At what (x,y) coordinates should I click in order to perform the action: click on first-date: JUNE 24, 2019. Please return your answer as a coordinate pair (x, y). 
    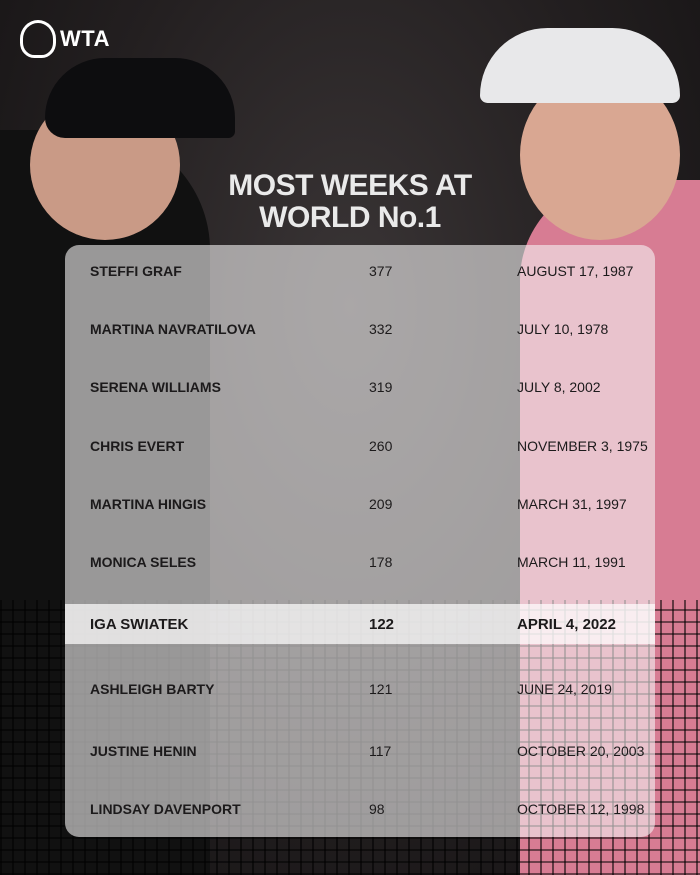
    Looking at the image, I should click on (564, 689).